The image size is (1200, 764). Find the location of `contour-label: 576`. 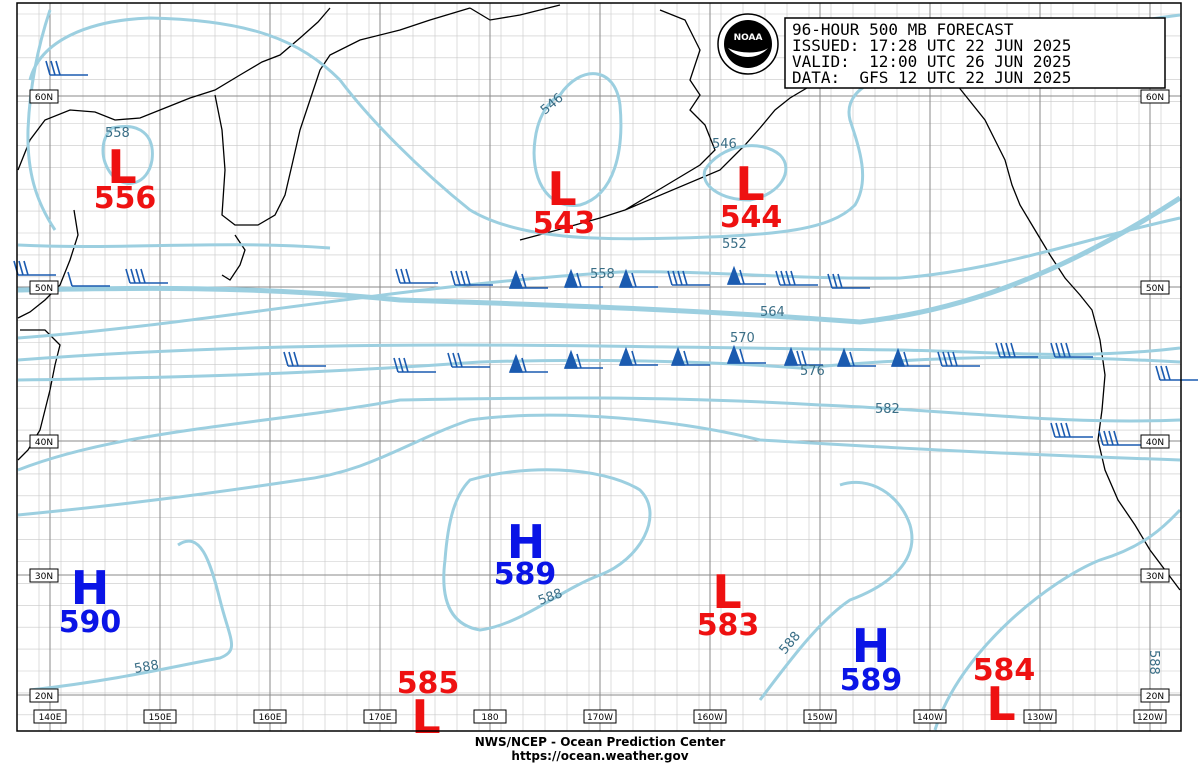

contour-label: 576 is located at coordinates (812, 371).